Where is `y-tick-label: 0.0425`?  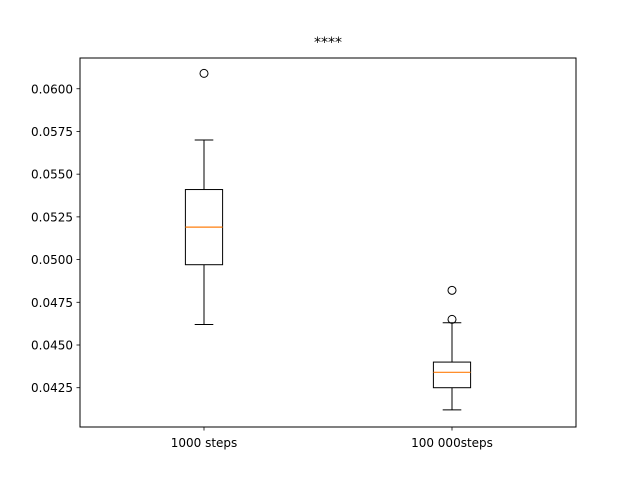
y-tick-label: 0.0425 is located at coordinates (52, 388).